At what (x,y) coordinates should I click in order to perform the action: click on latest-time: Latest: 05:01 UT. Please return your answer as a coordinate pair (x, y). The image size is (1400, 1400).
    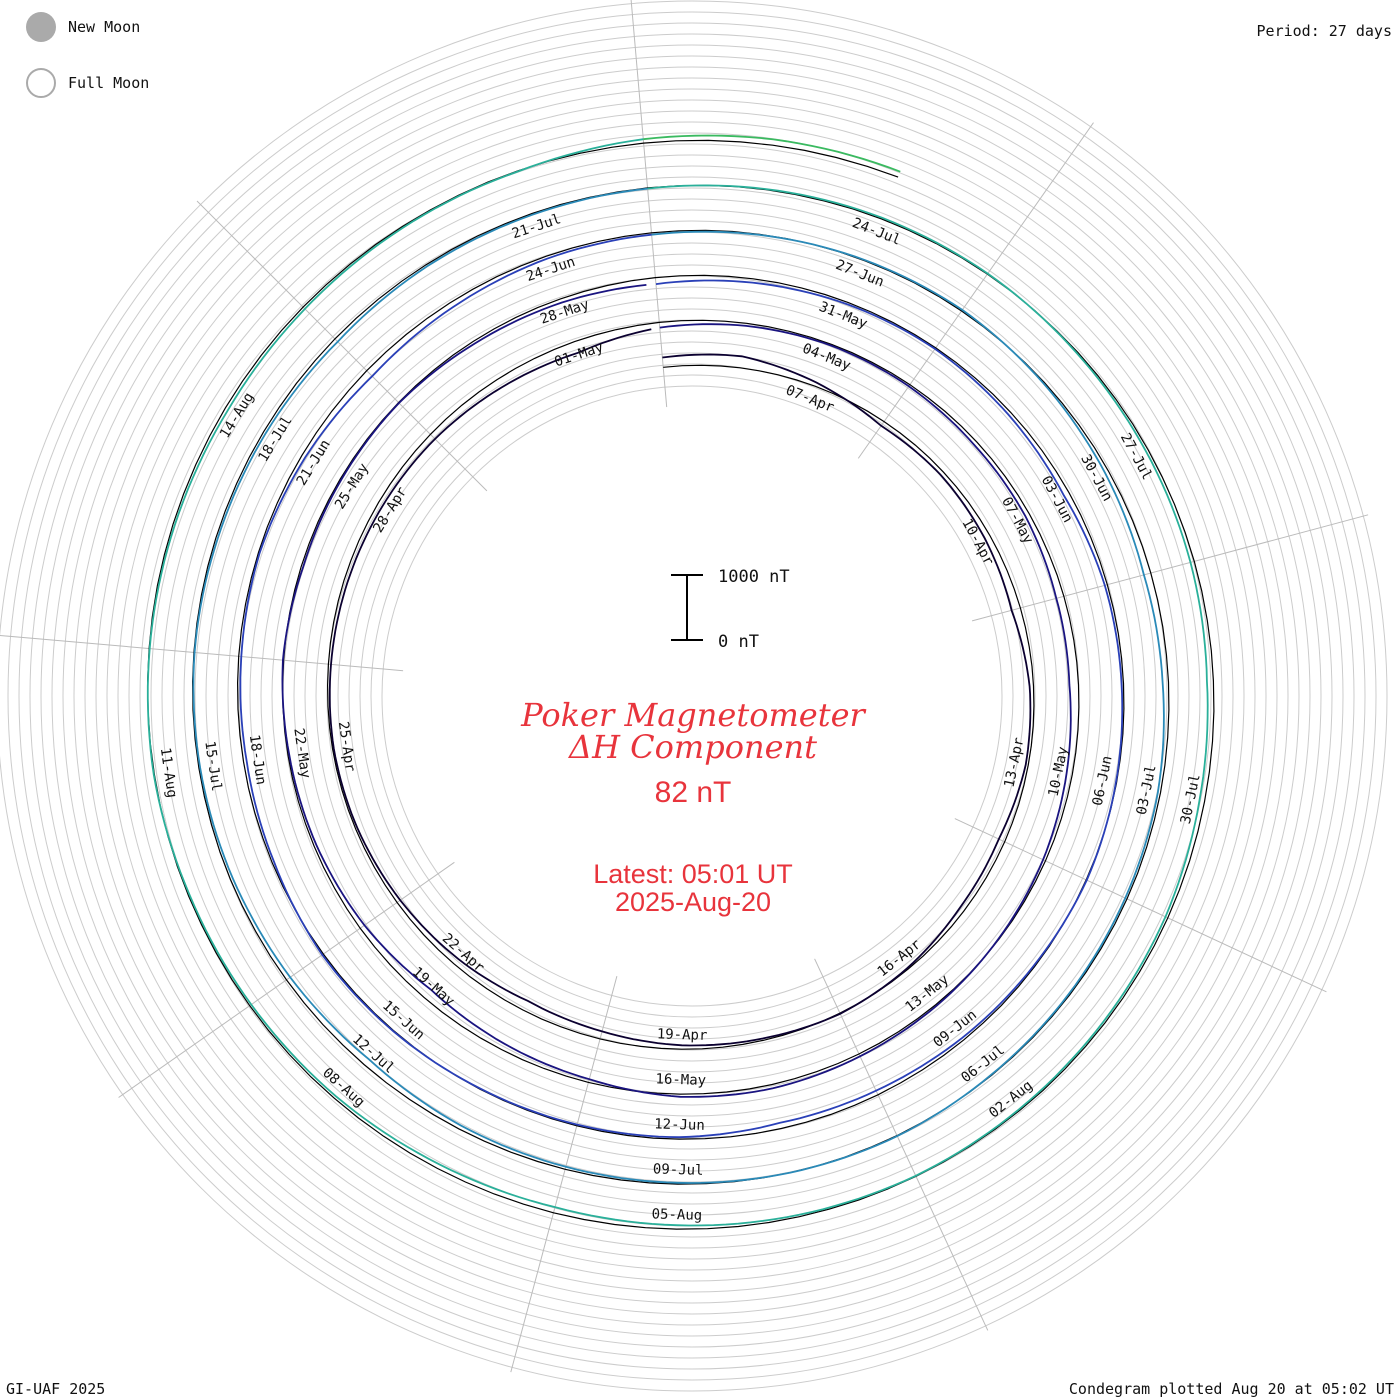
    Looking at the image, I should click on (693, 874).